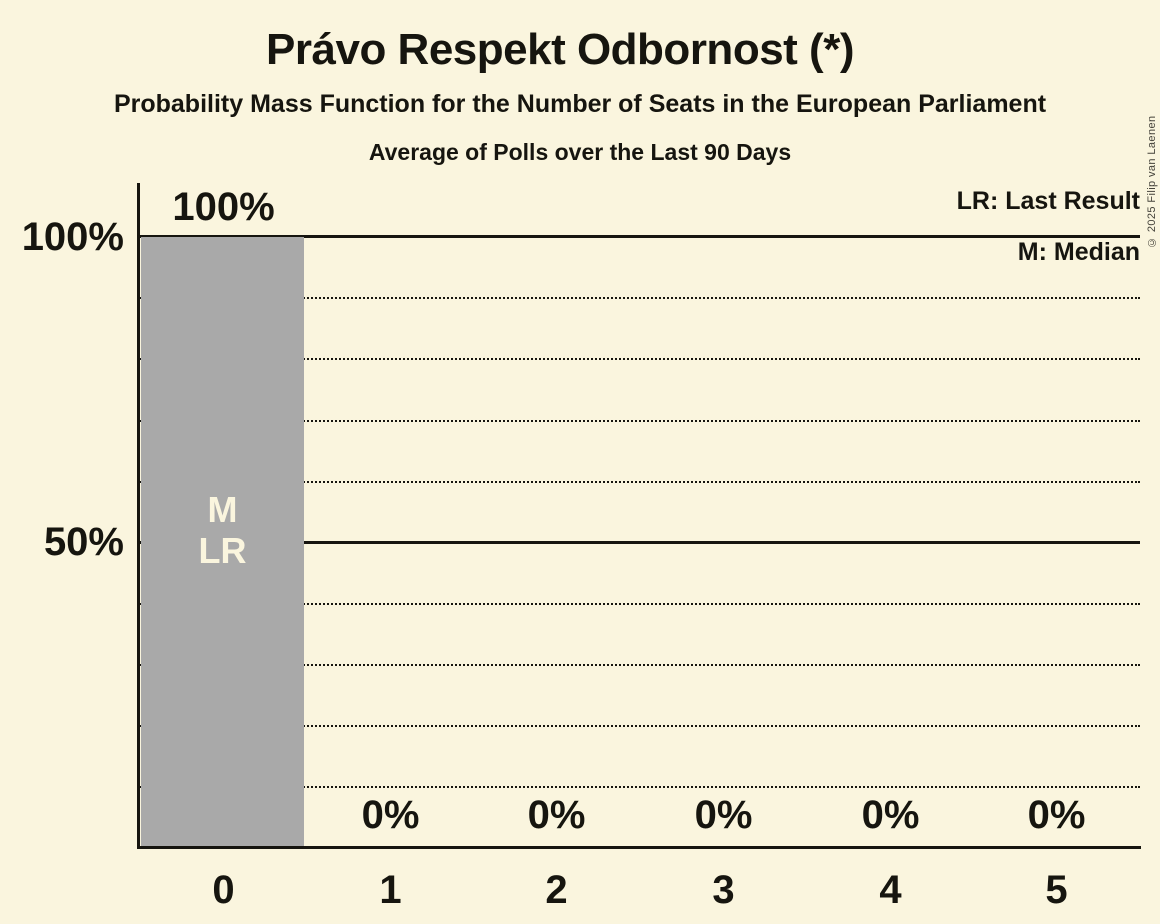 Image resolution: width=1160 pixels, height=924 pixels. Describe the element at coordinates (639, 847) in the screenshot. I see `x-axis-line` at that location.